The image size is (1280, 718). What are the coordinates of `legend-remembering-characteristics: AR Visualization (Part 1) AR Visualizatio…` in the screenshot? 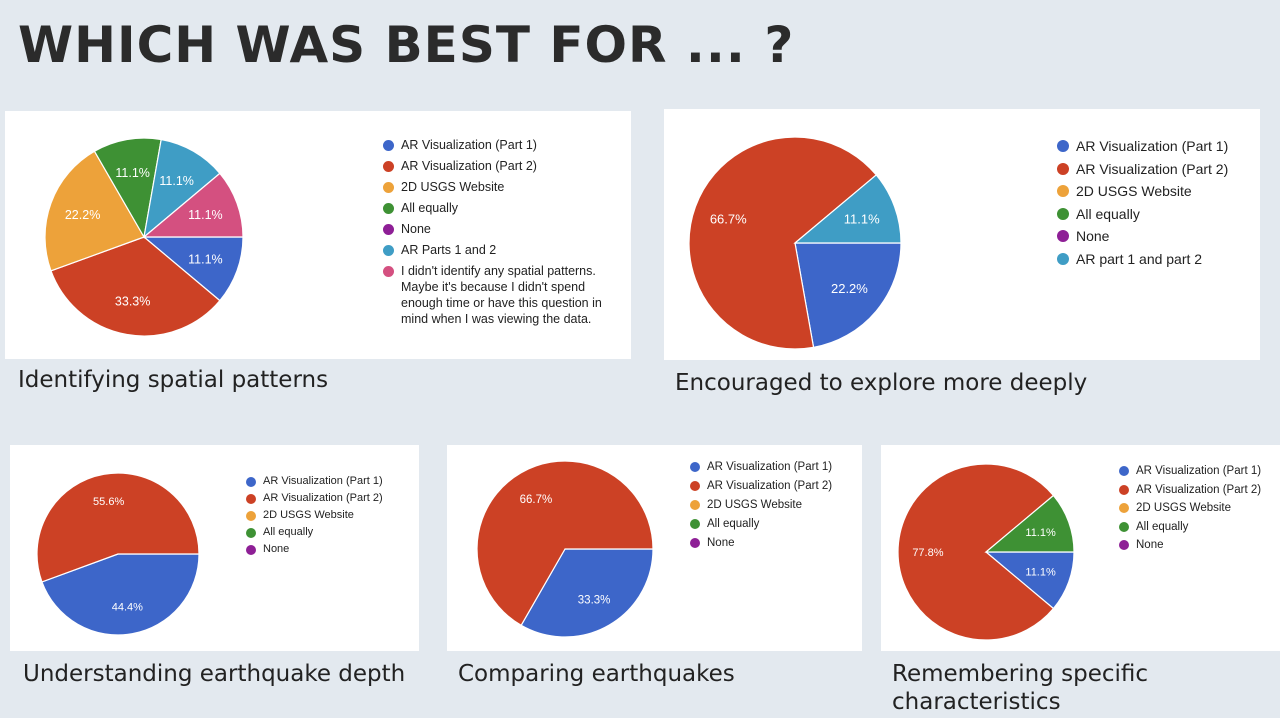 It's located at (1199, 508).